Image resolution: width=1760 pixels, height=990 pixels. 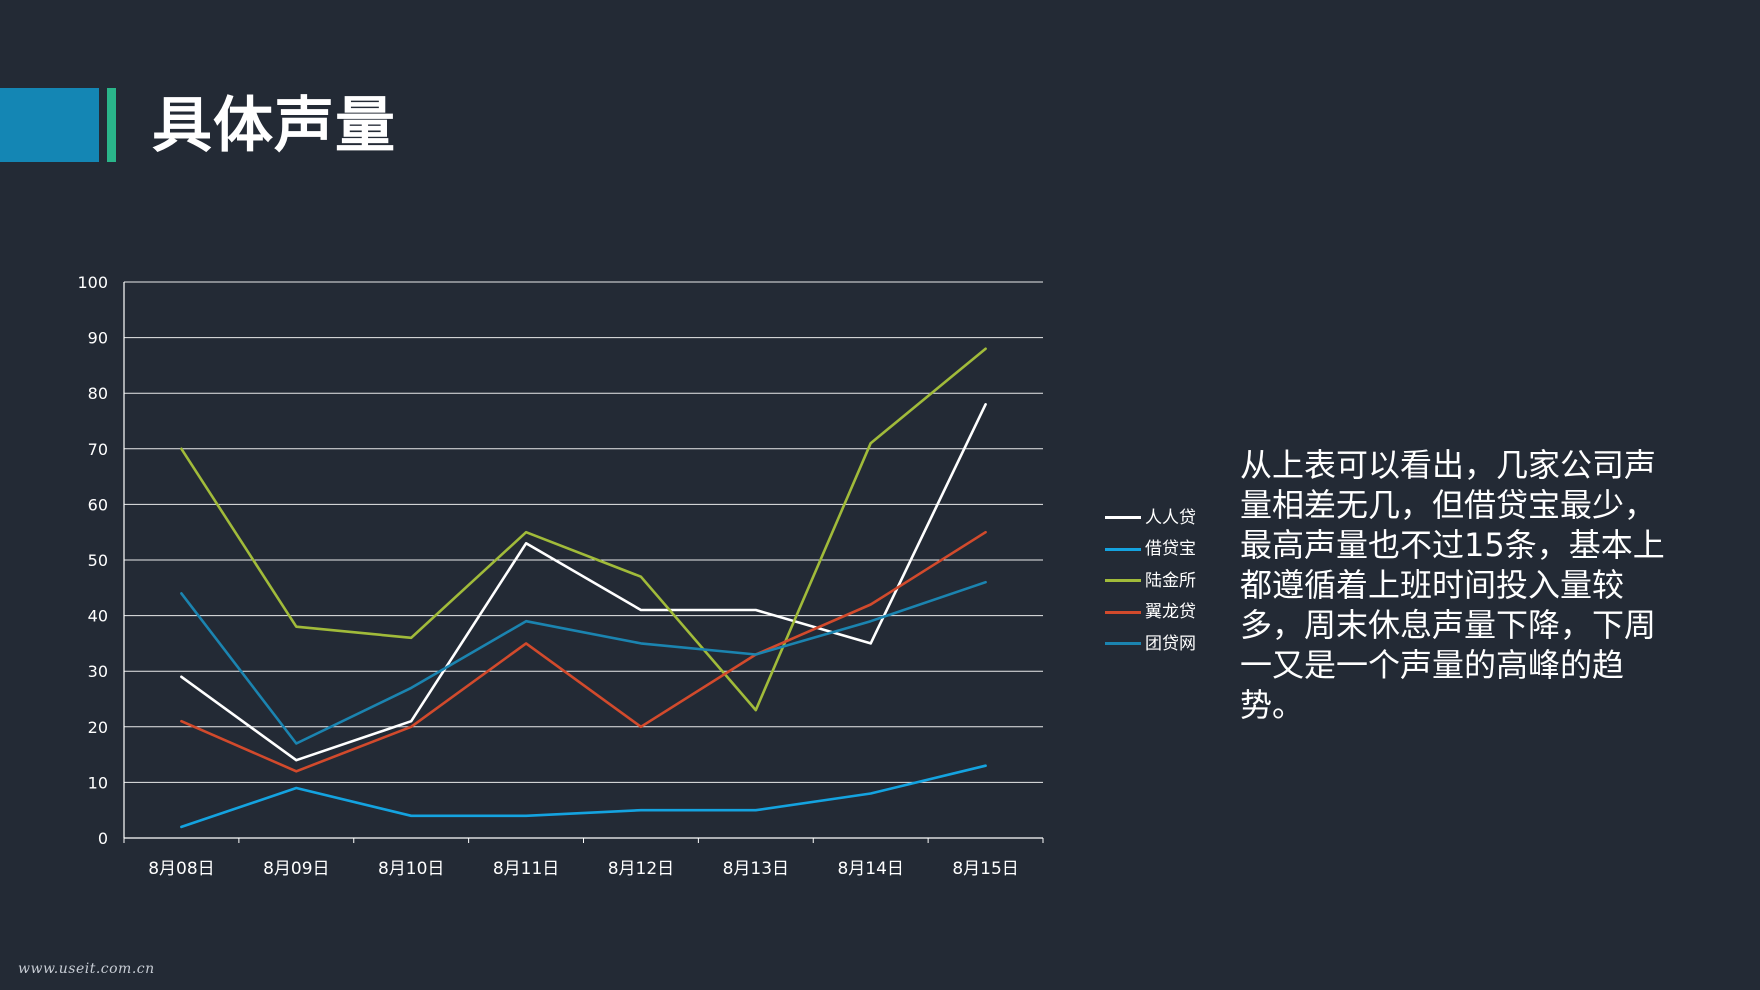 I want to click on title-accent-stripe, so click(x=111, y=125).